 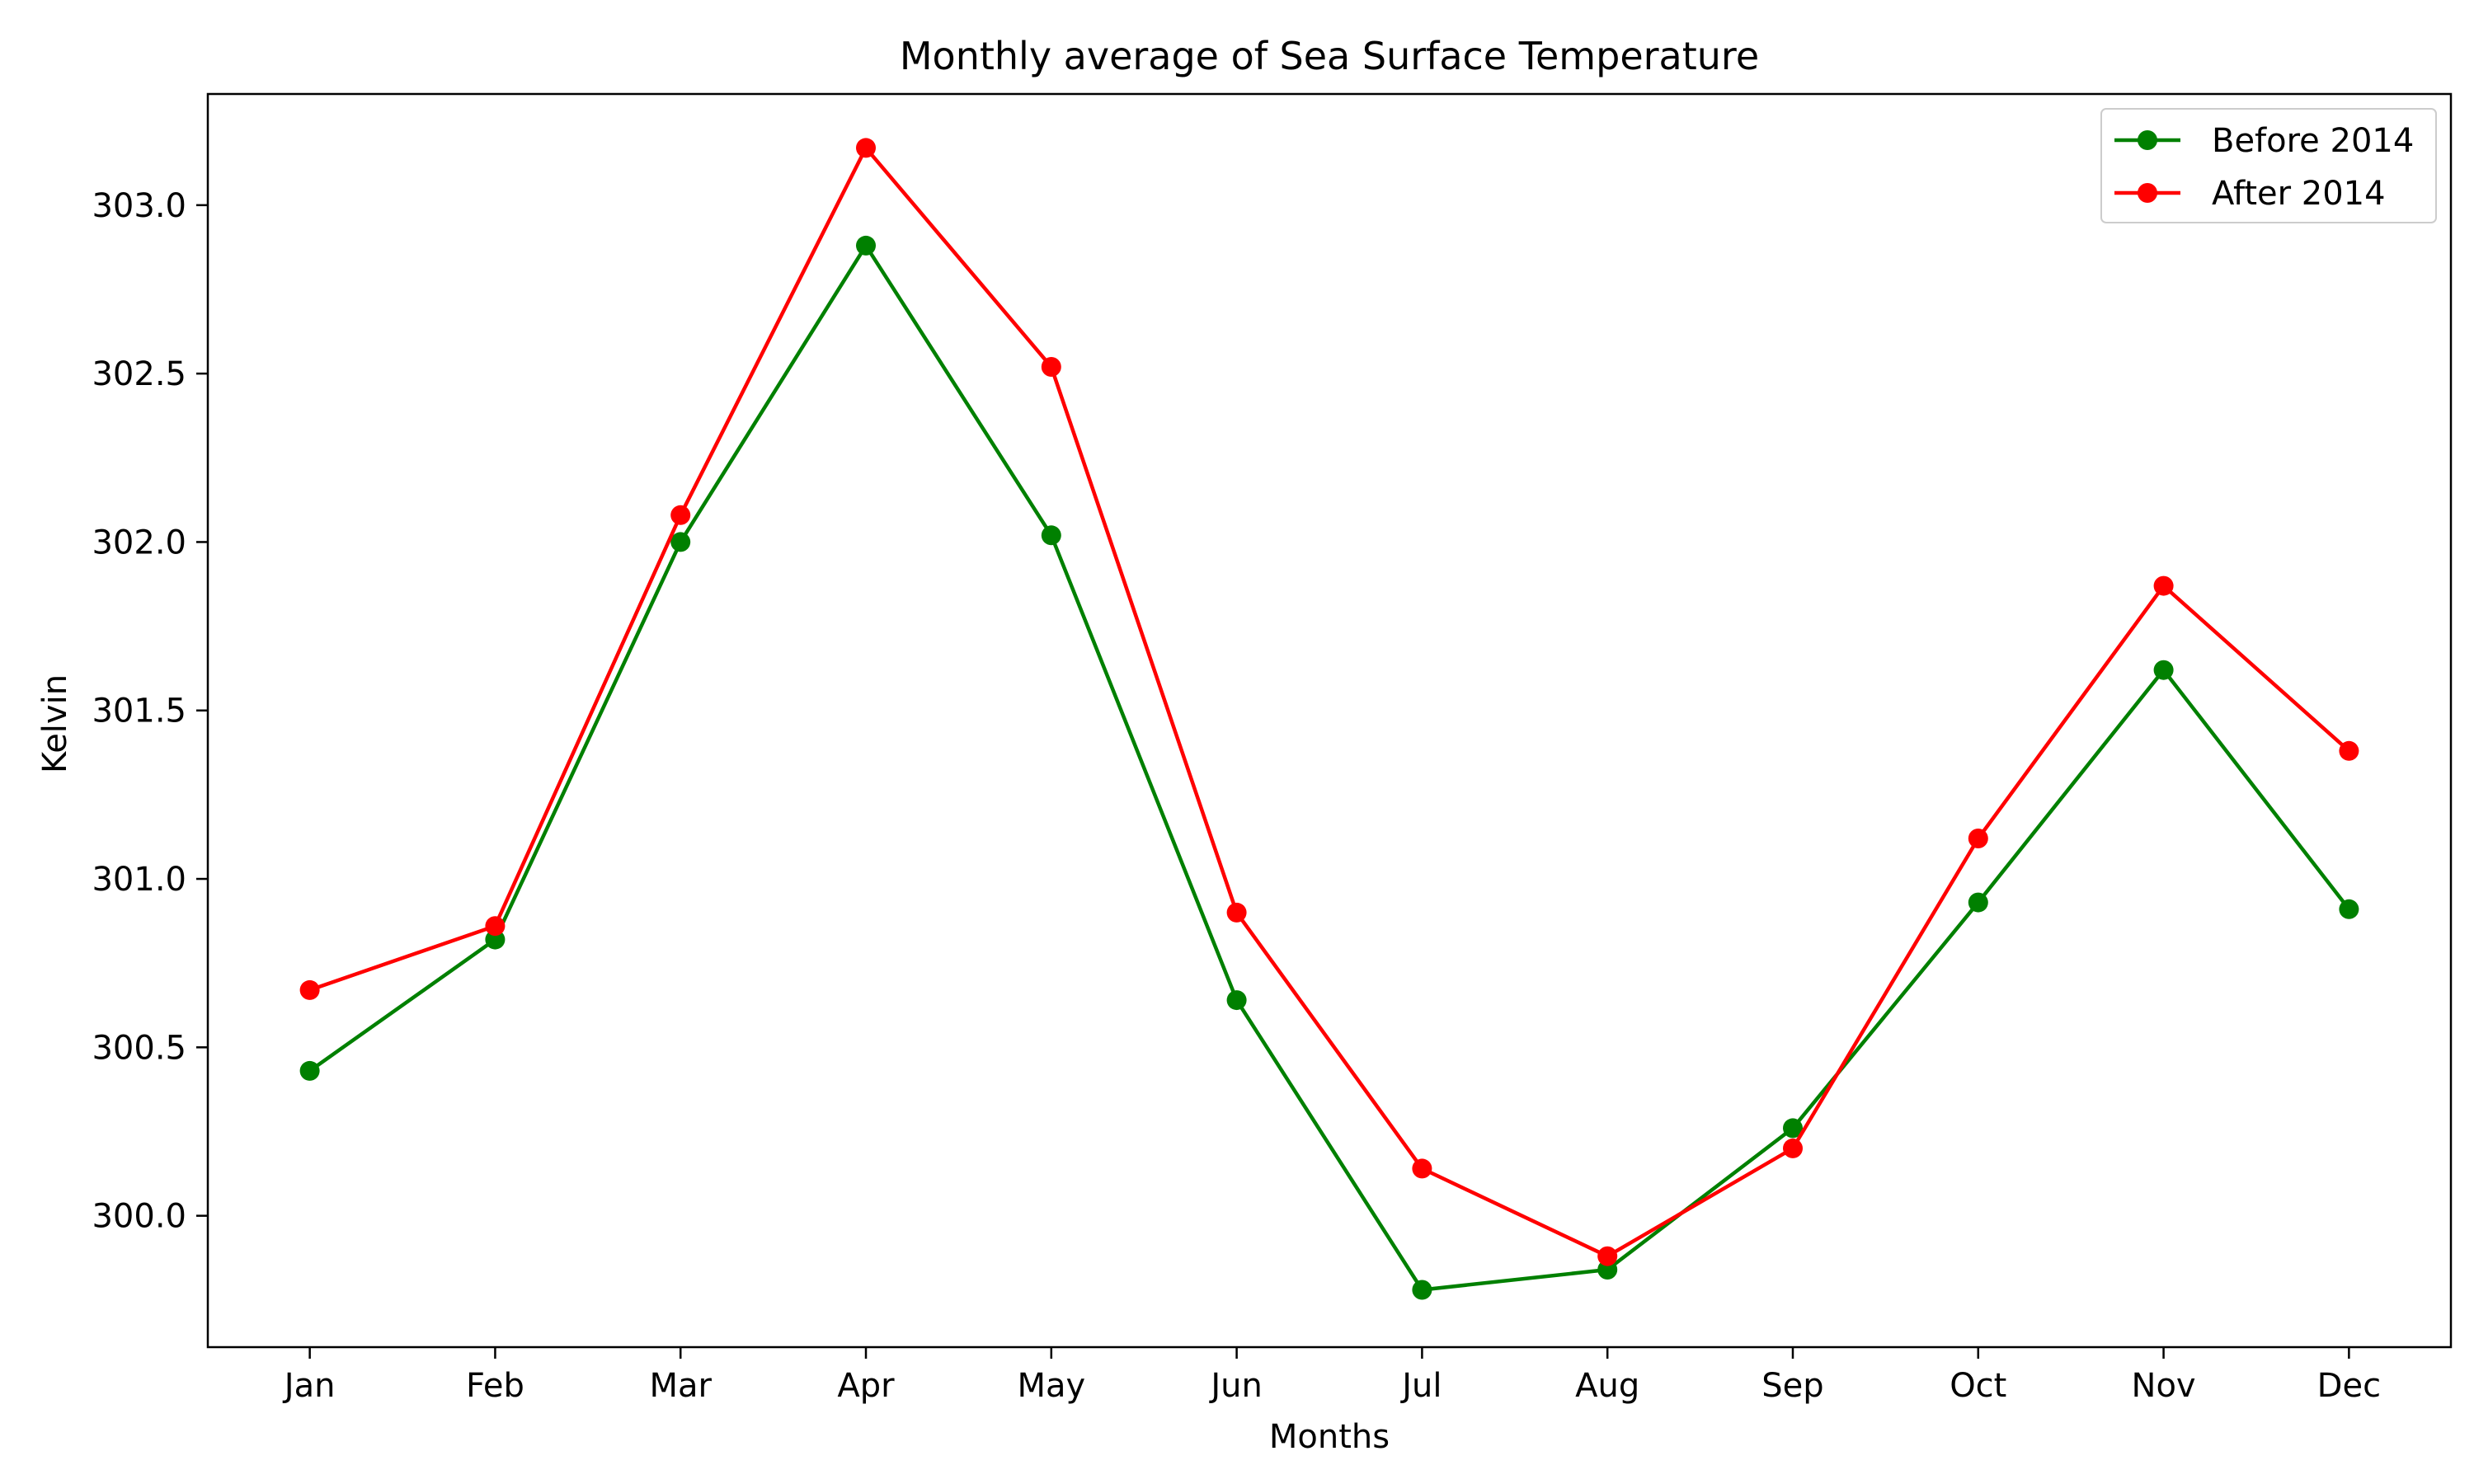 What do you see at coordinates (2313, 141) in the screenshot?
I see `legend-label: Before 2014` at bounding box center [2313, 141].